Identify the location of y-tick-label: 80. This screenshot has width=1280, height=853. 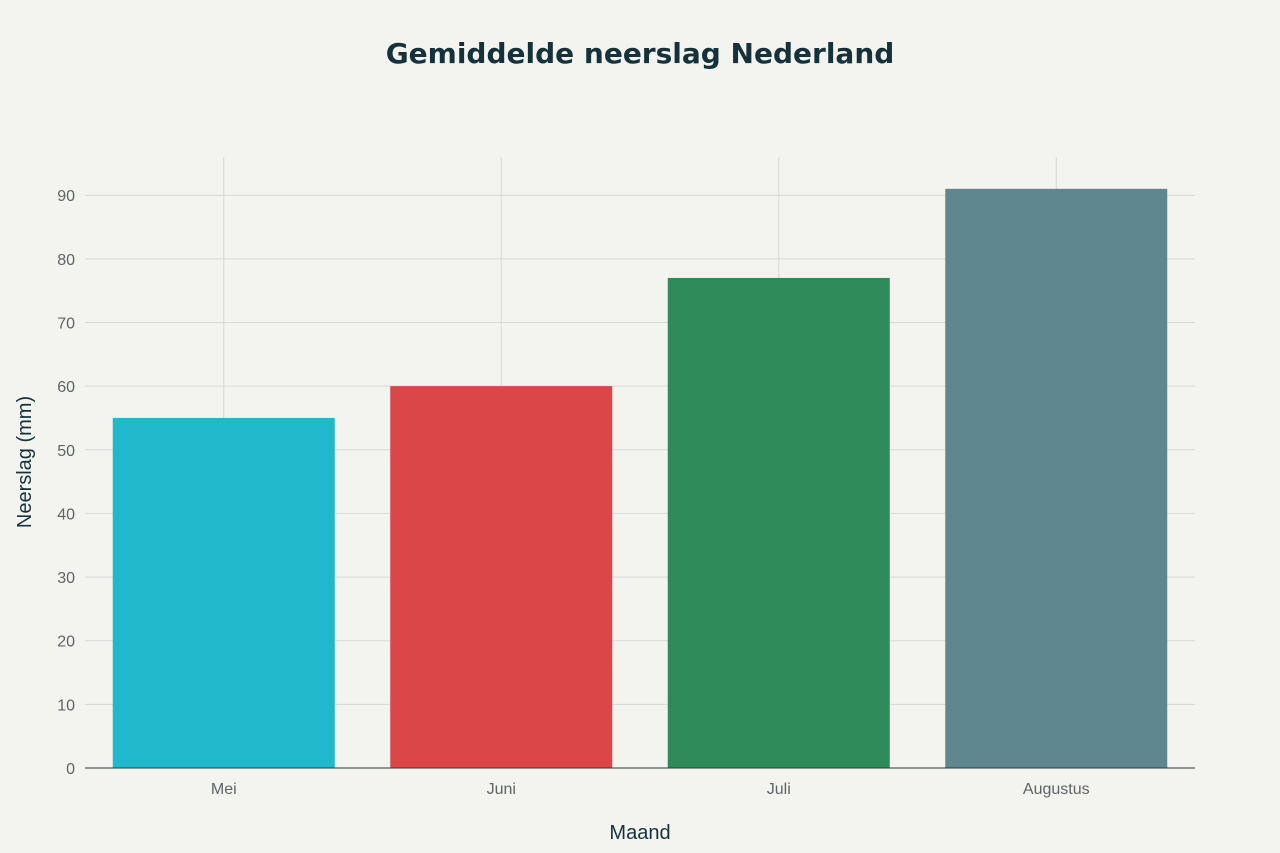
(66, 260).